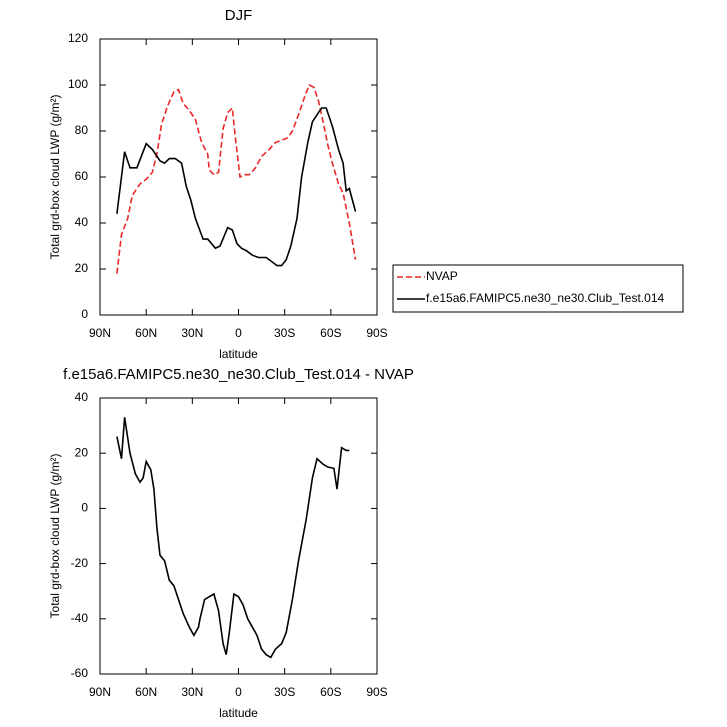 This screenshot has height=727, width=727. Describe the element at coordinates (78, 84) in the screenshot. I see `y-tick-label: 100` at that location.